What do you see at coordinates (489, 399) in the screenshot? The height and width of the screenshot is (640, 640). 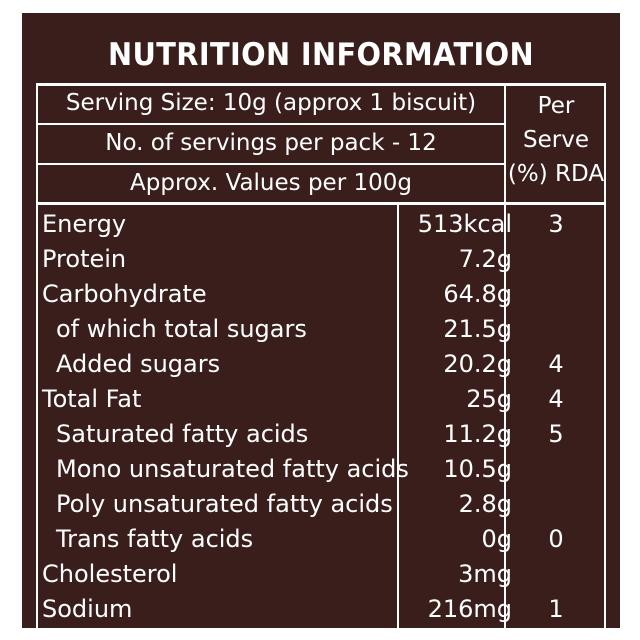 I see `nutrient-value: 25g` at bounding box center [489, 399].